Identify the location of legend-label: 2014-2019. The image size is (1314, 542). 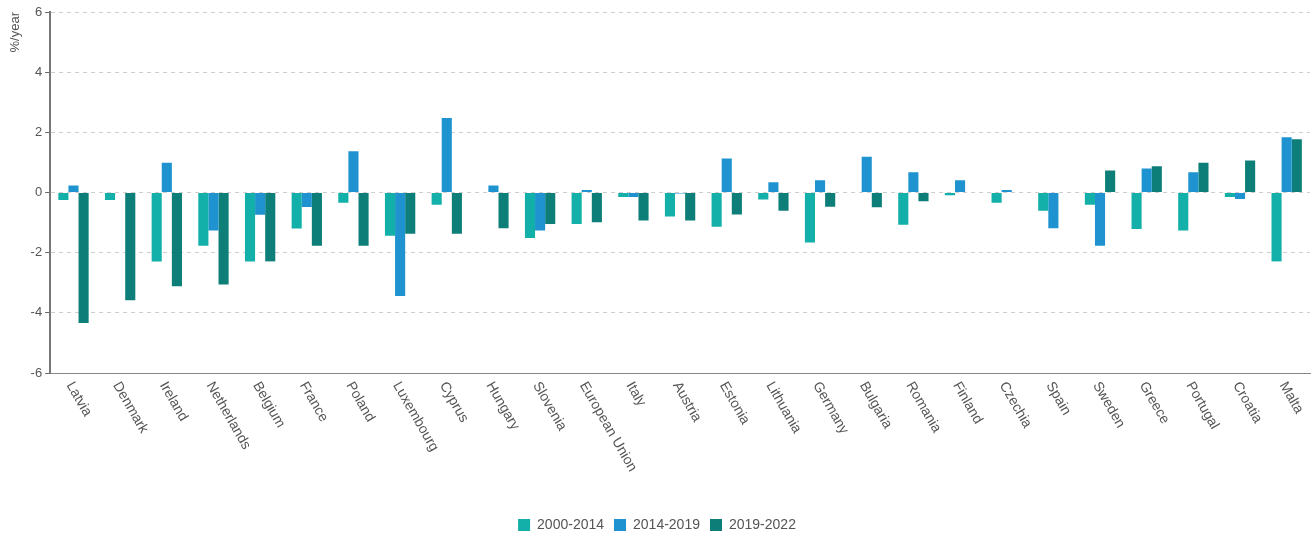
(667, 523).